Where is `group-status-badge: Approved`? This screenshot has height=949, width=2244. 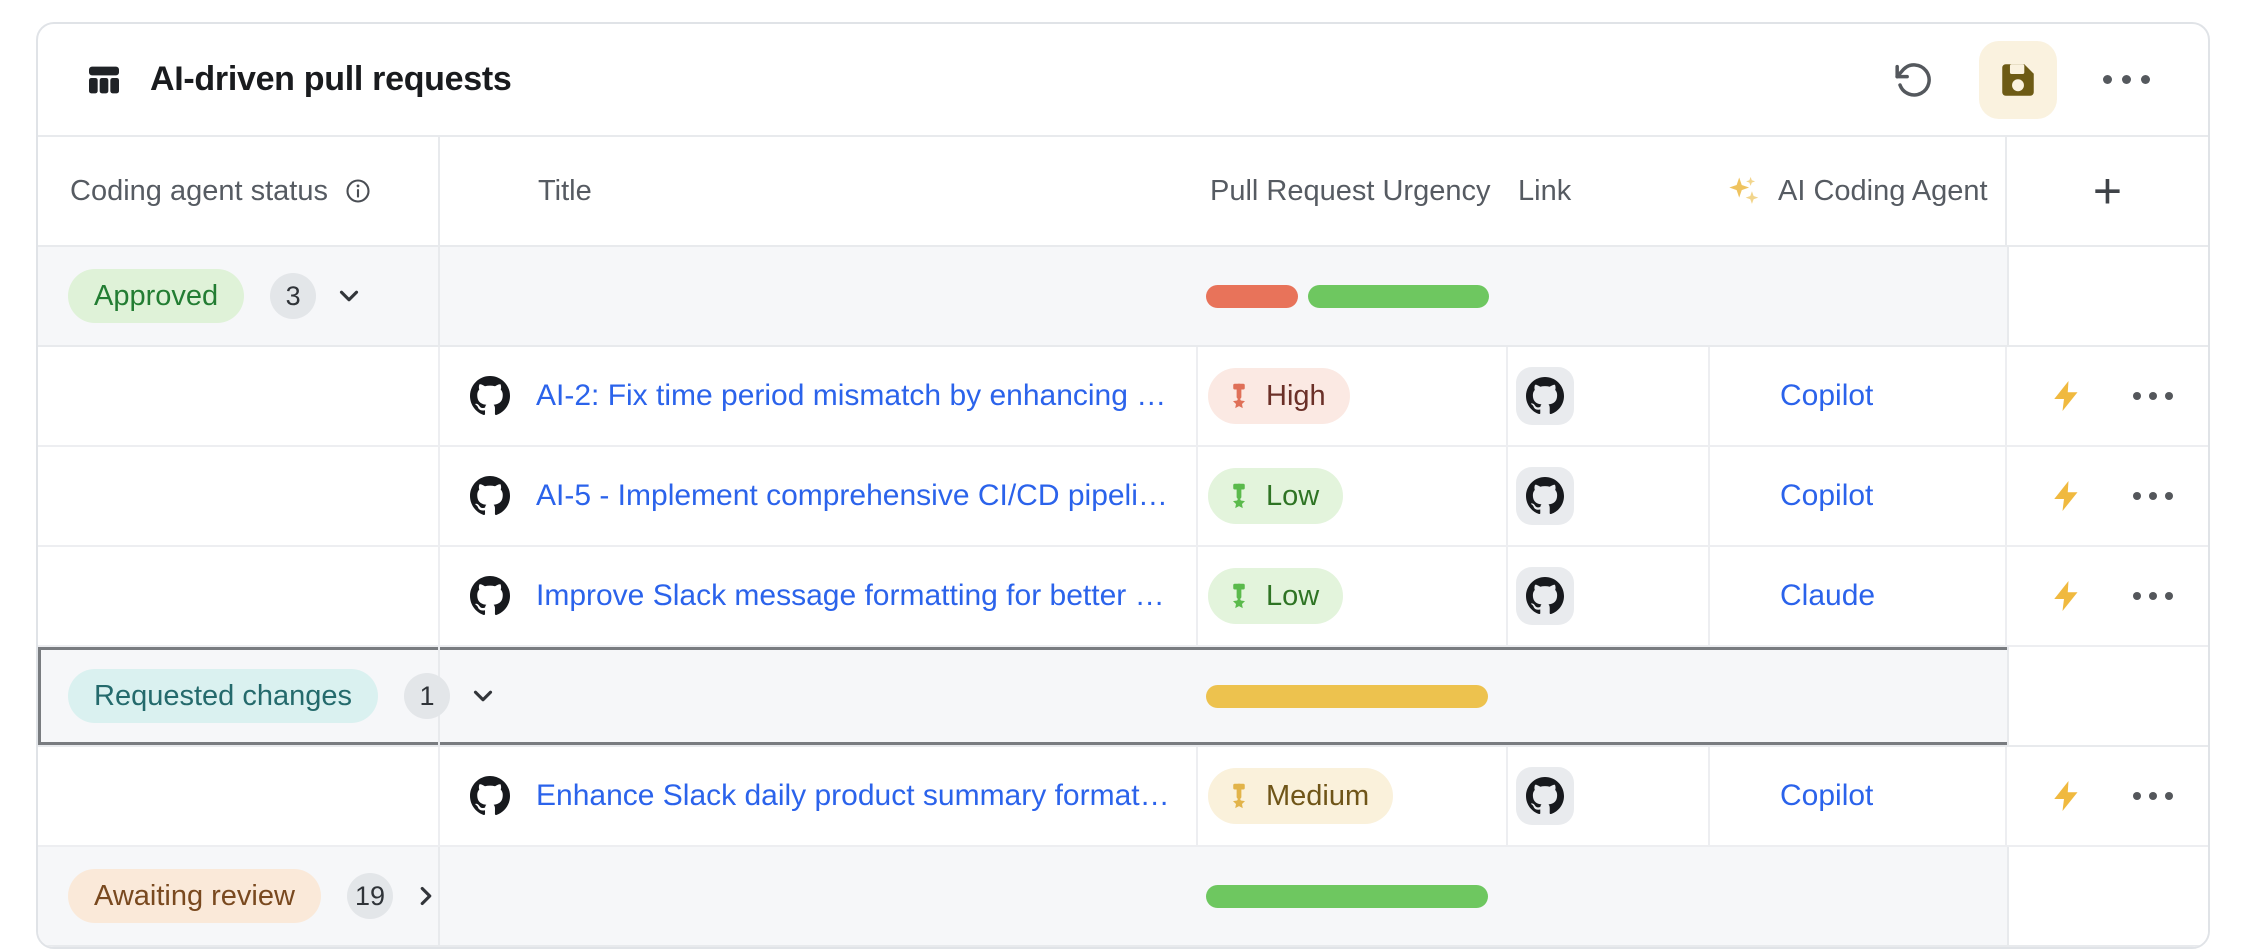 group-status-badge: Approved is located at coordinates (156, 296).